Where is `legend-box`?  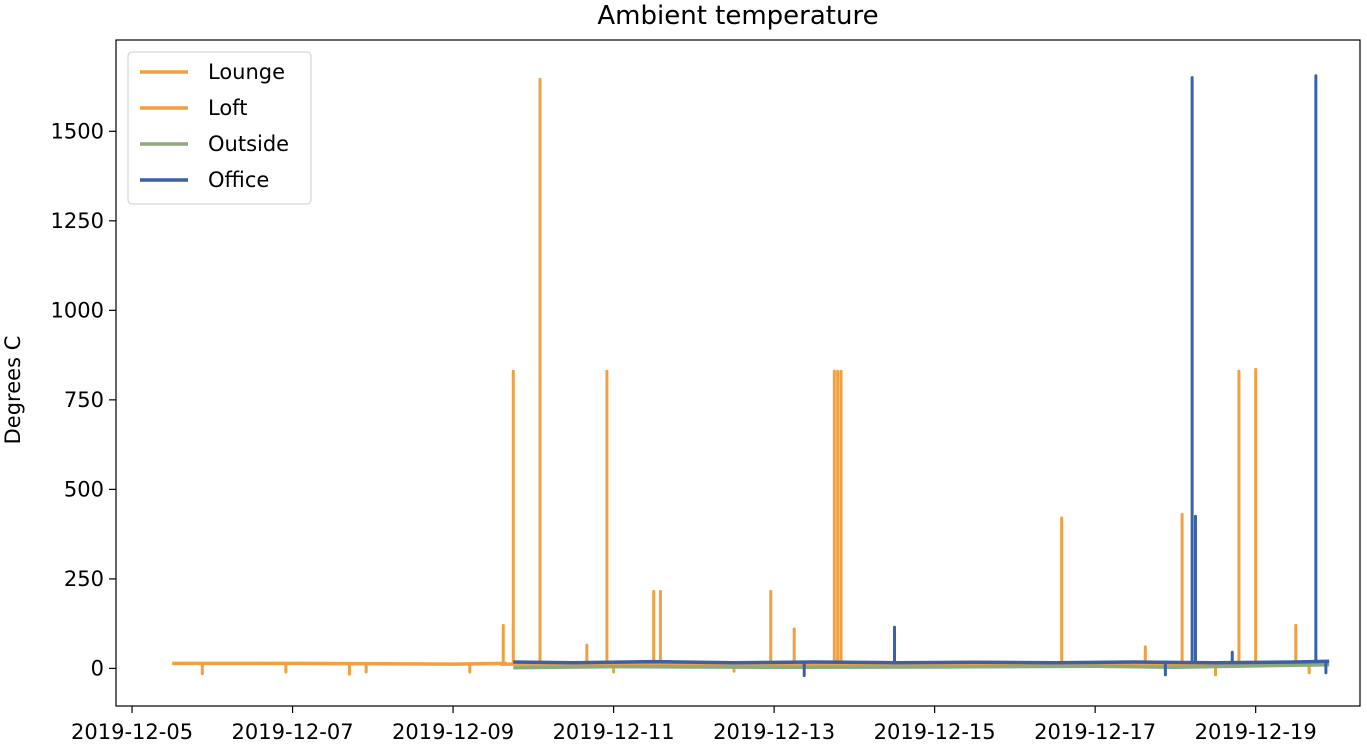 legend-box is located at coordinates (219, 128).